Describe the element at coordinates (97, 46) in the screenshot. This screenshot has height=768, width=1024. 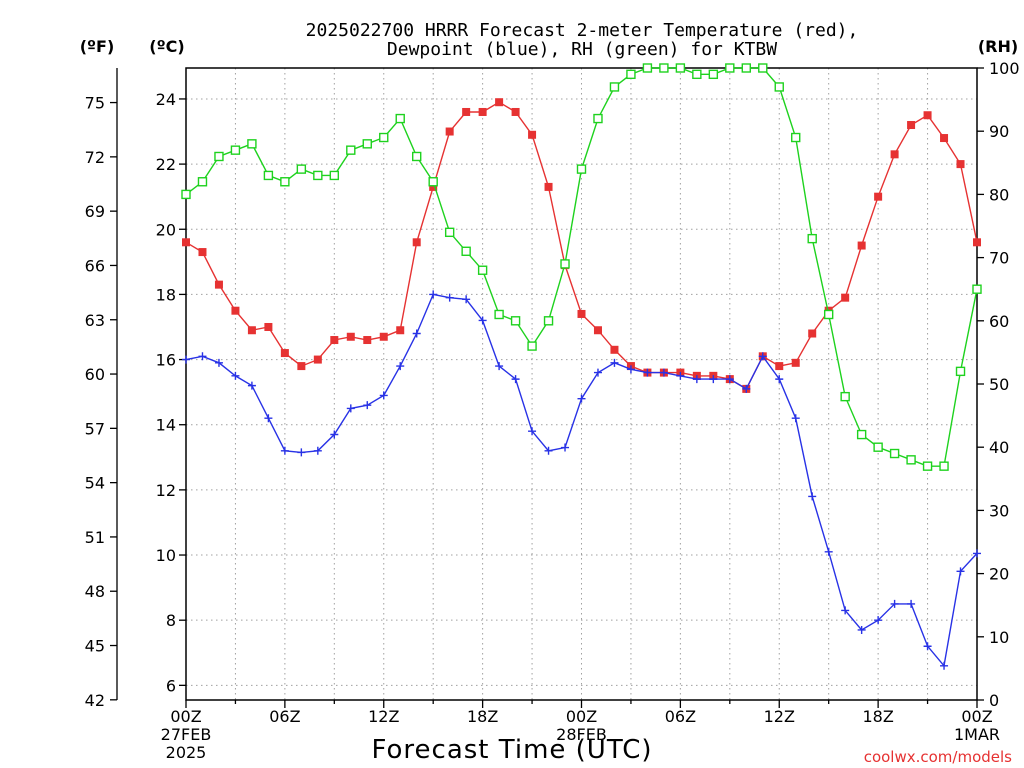
I see `fahrenheit-axis-label: (ºF)` at that location.